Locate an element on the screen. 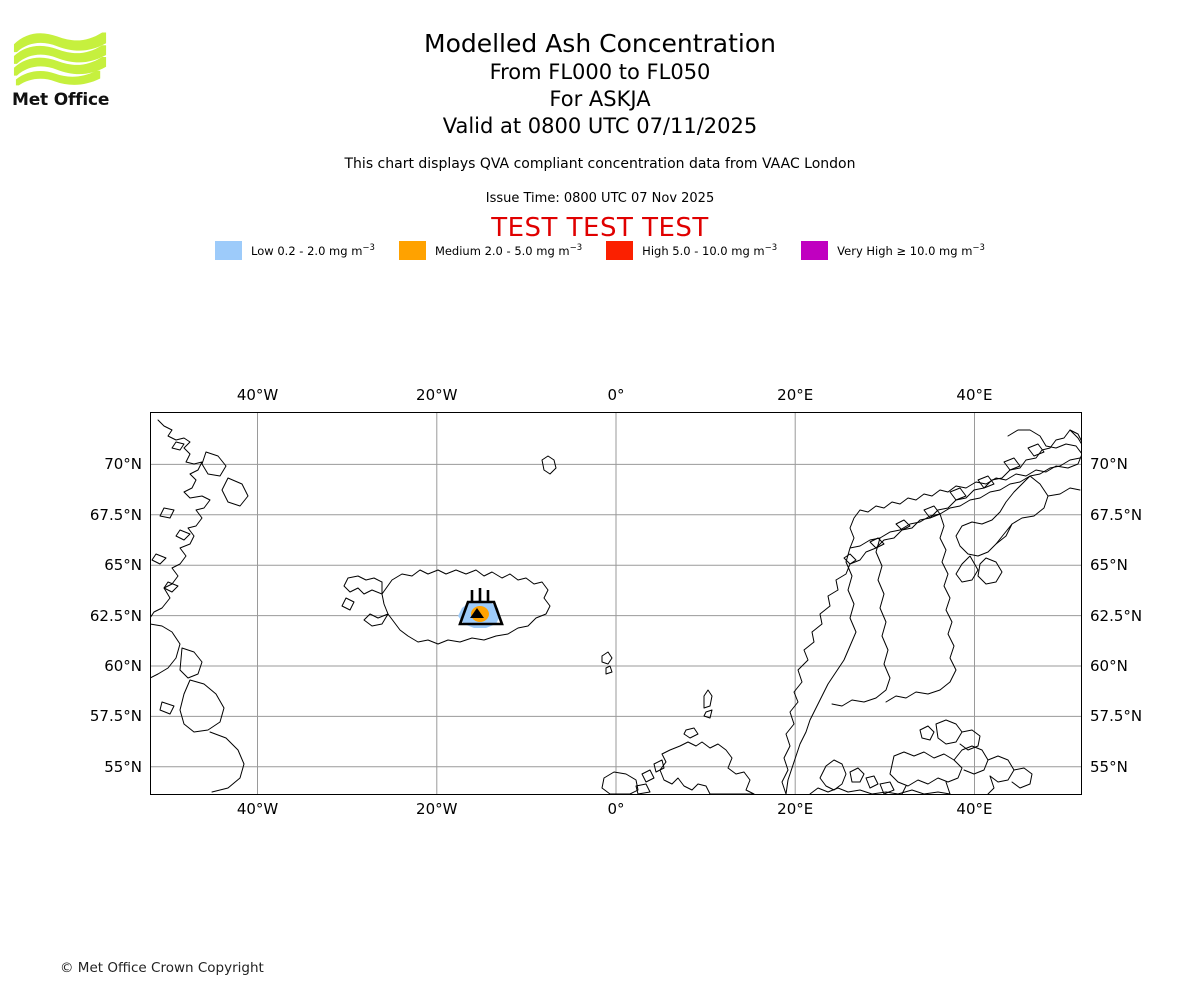 This screenshot has width=1200, height=1000. legend-low-swatch is located at coordinates (229, 250).